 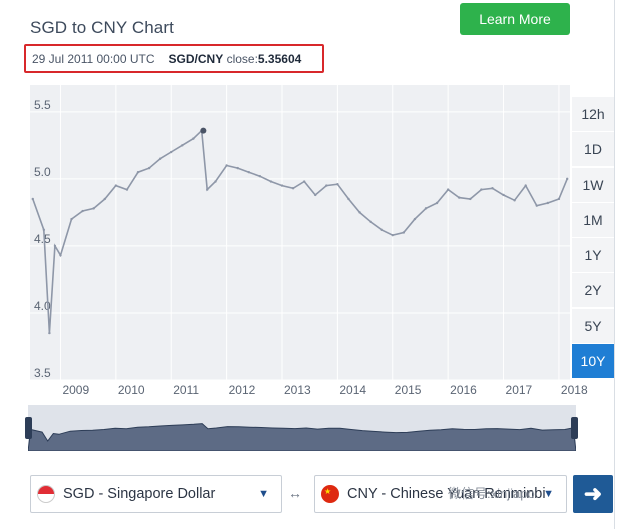 I want to click on readout-pair: SGD/CNY, so click(x=196, y=58).